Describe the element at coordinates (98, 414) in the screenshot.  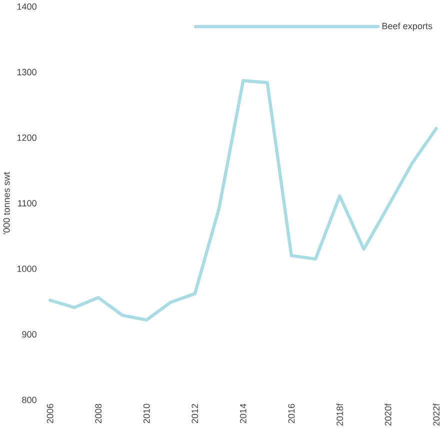
I see `x-tick-label: 2008` at that location.